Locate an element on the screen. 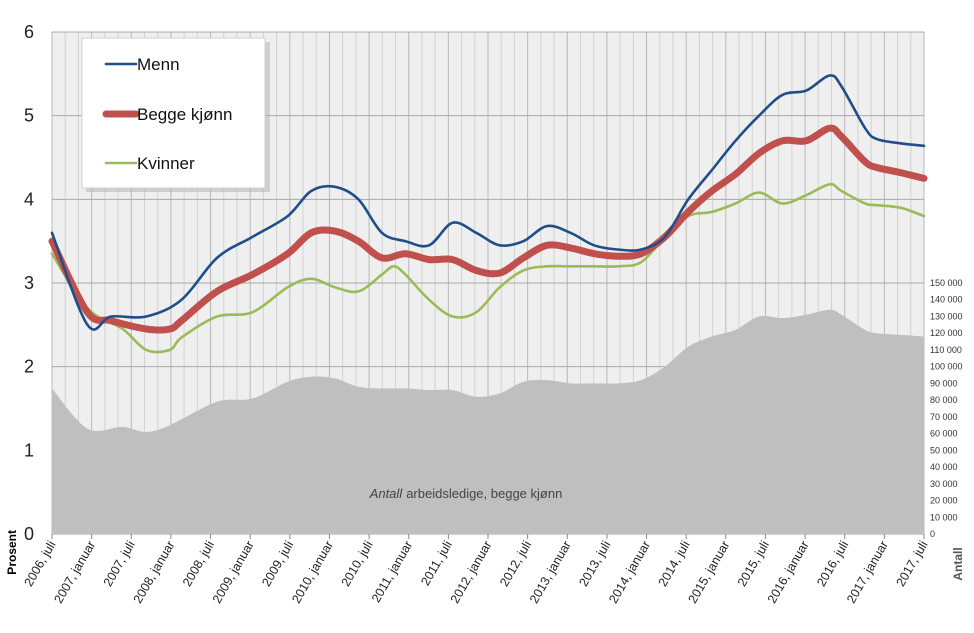  y2-tick-label: 10 000 is located at coordinates (944, 517).